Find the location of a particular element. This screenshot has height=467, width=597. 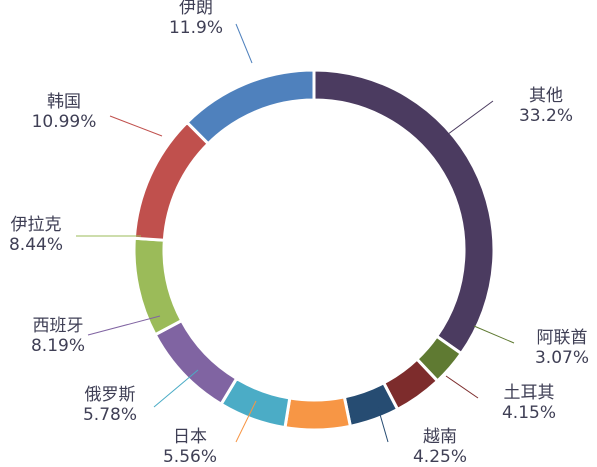

slice-category-label-0: 其他 is located at coordinates (546, 96).